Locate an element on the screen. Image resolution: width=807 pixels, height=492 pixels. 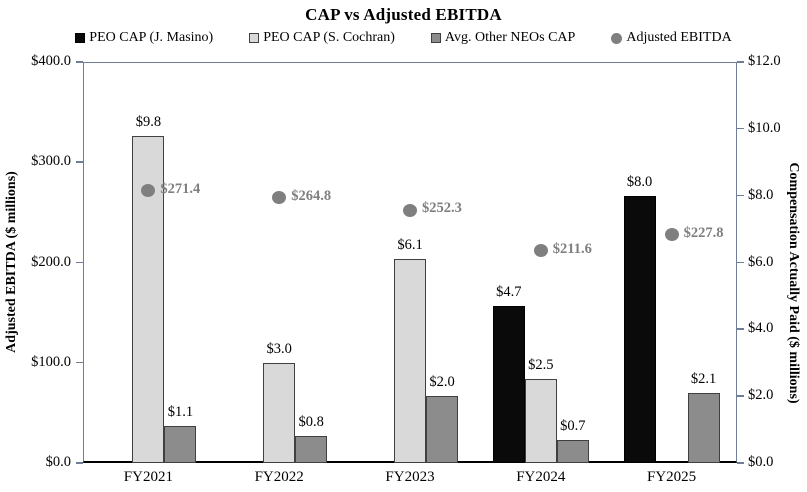
right-axis-tick-label: $4.0 is located at coordinates (761, 328).